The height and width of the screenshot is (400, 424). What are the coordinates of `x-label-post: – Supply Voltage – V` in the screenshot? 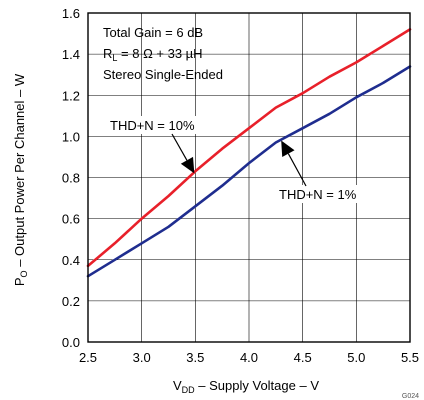 It's located at (257, 385).